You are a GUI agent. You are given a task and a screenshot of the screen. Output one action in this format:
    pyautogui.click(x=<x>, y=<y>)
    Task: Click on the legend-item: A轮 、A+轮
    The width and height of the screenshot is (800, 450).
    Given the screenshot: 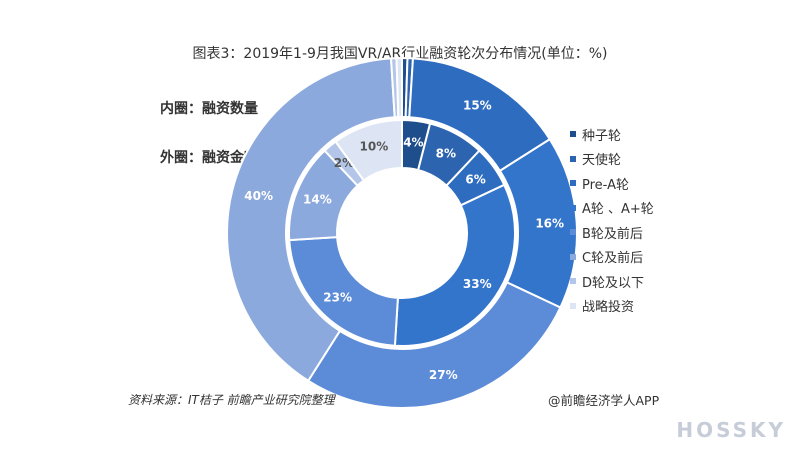 What is the action you would take?
    pyautogui.click(x=612, y=208)
    